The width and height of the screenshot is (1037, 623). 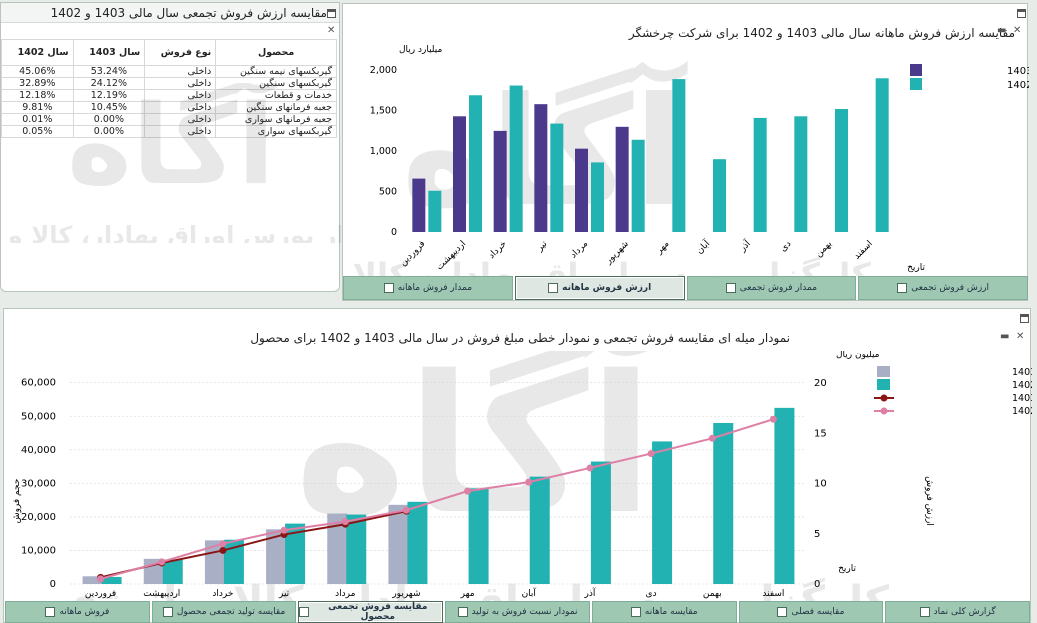 What do you see at coordinates (958, 612) in the screenshot?
I see `tab-6: گزارش کلی نماد` at bounding box center [958, 612].